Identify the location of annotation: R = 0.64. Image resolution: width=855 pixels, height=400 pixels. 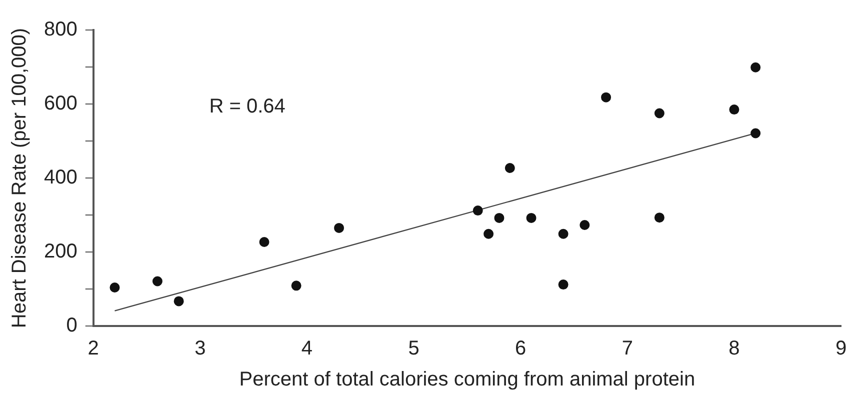
(247, 106).